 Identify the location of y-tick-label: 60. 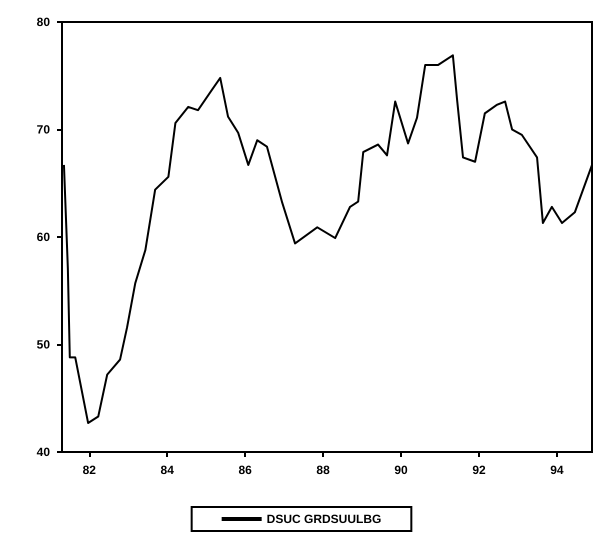
(43, 237).